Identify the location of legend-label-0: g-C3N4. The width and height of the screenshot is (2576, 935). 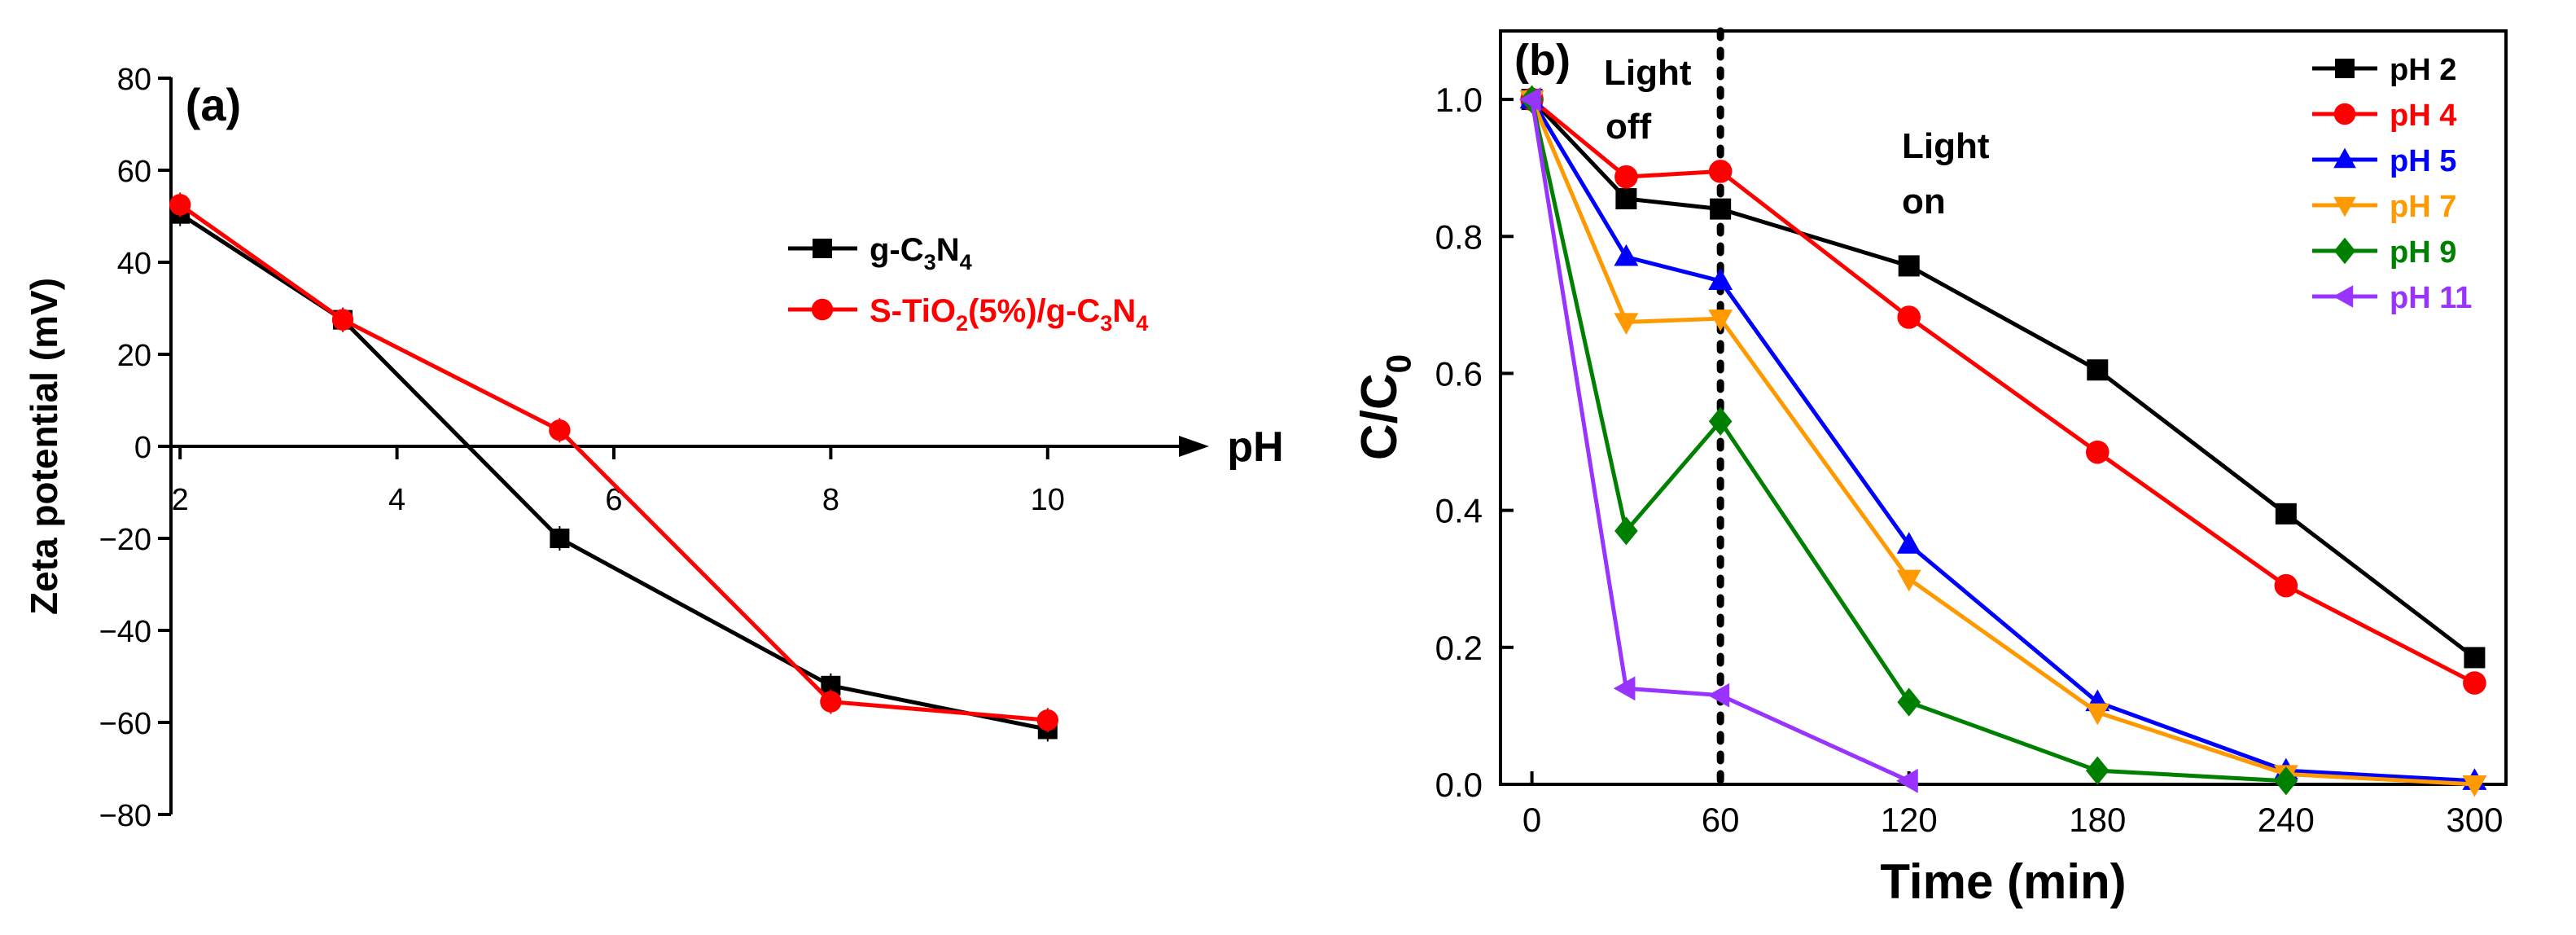
(921, 253).